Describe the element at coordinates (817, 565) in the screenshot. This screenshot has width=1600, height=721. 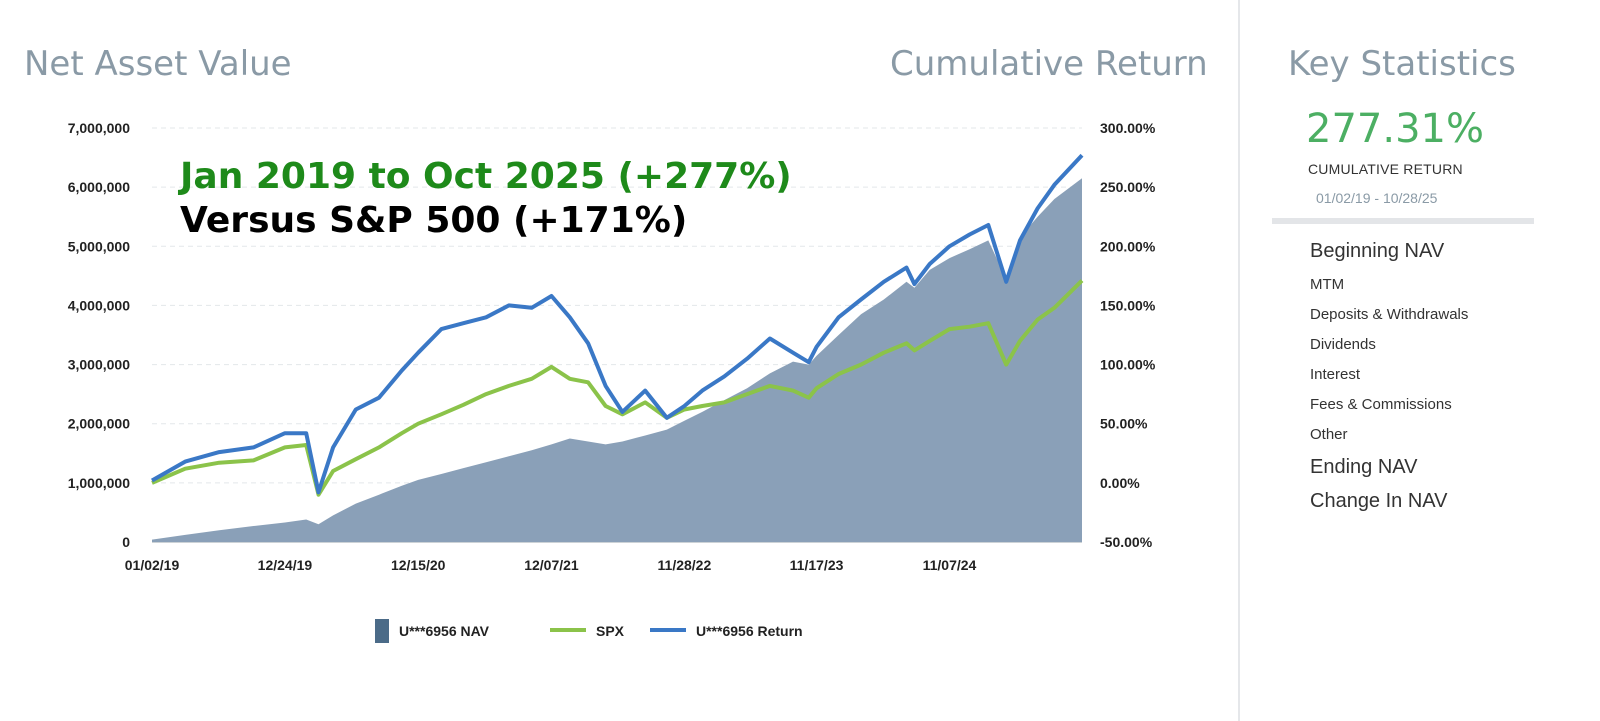
I see `x-tick-label: 11/17/23` at that location.